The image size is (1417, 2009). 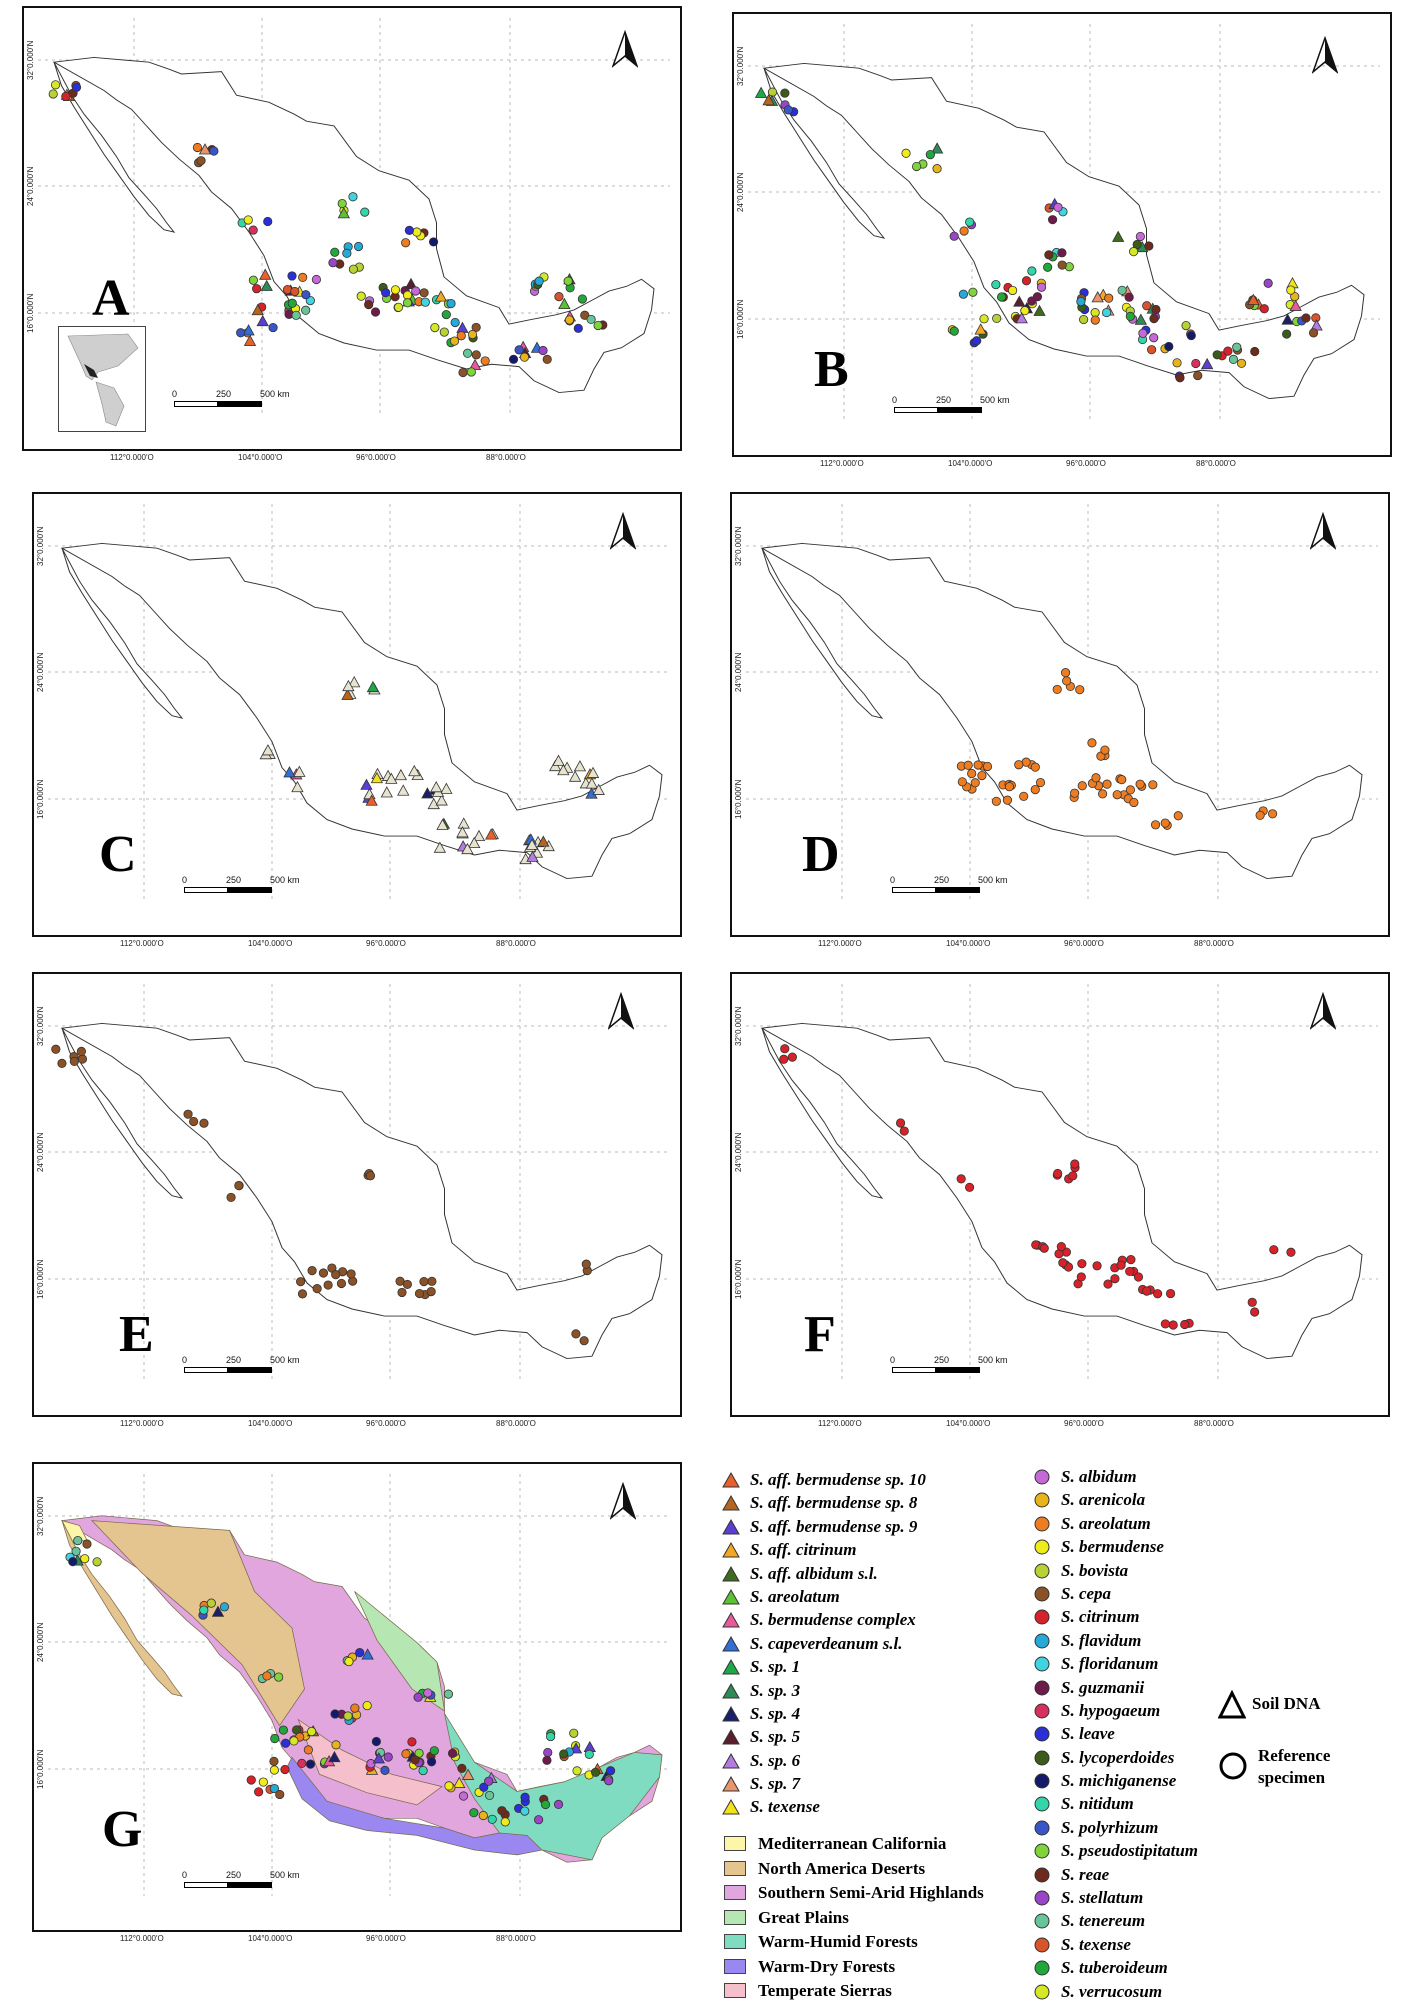 I want to click on circle-icon, so click(x=1233, y=1766).